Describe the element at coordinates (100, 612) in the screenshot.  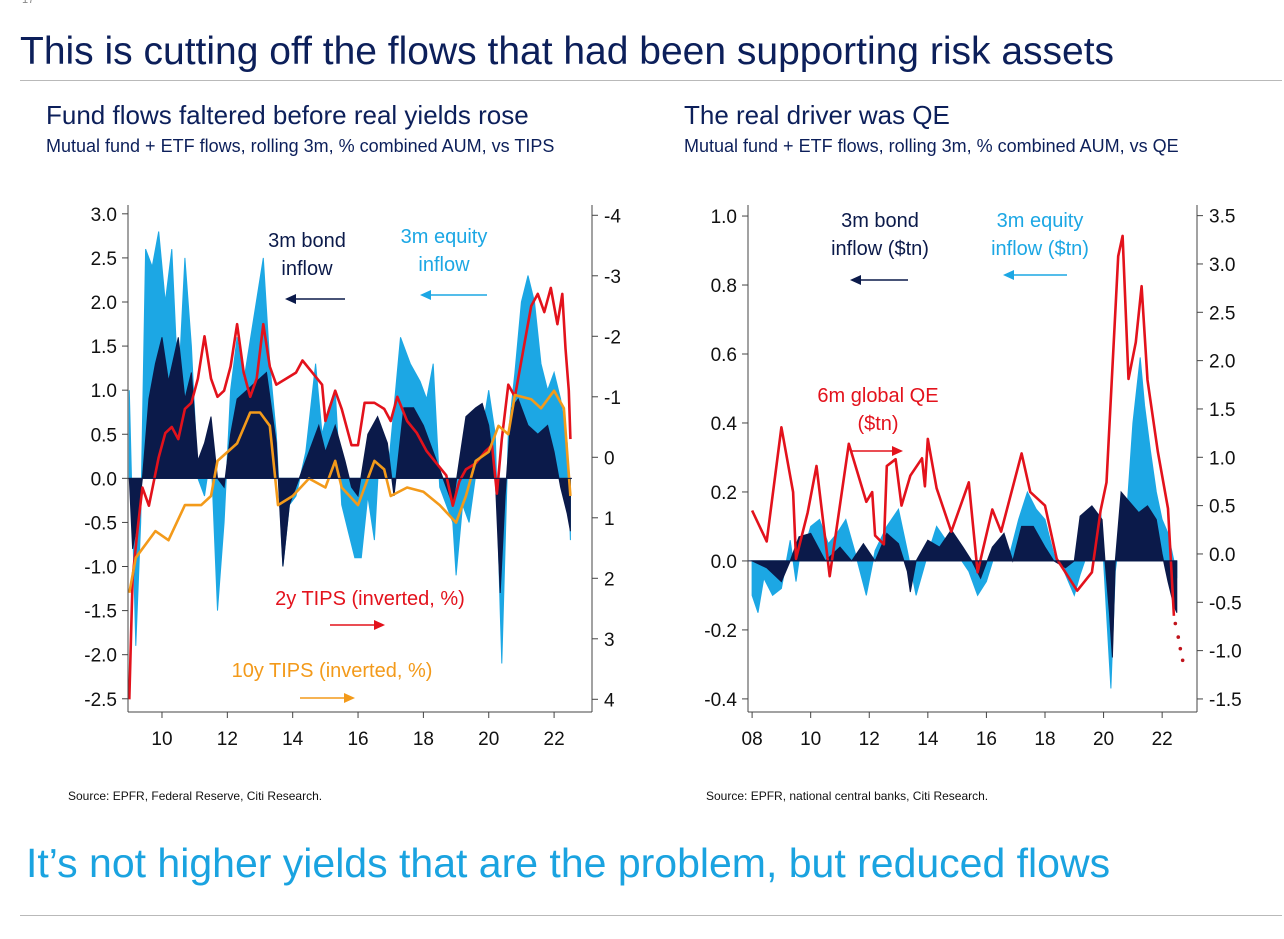
I see `y-tick-label: -1.5` at that location.